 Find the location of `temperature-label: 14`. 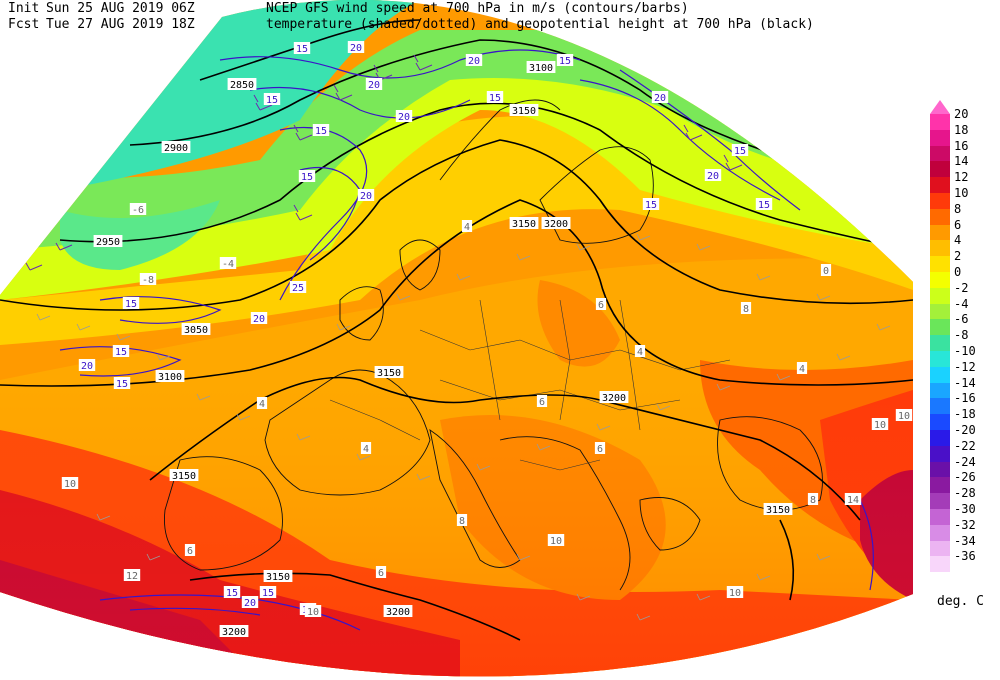

temperature-label: 14 is located at coordinates (853, 500).